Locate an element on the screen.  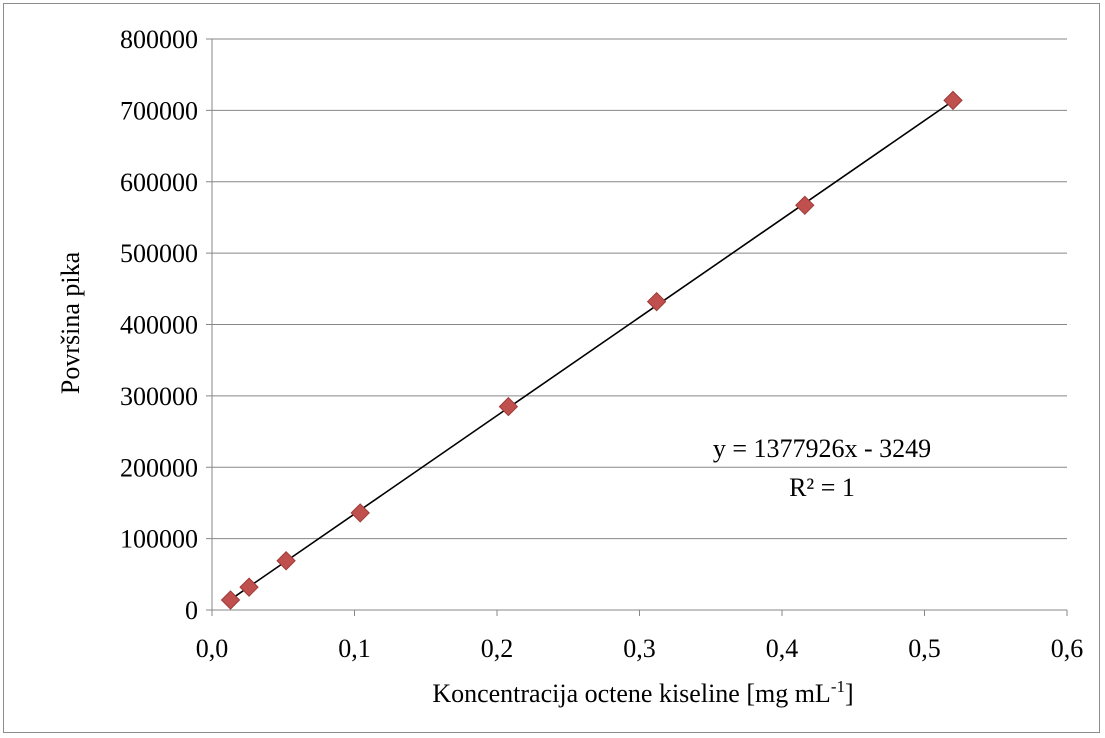
x-tick-label: 0,6 is located at coordinates (1067, 648).